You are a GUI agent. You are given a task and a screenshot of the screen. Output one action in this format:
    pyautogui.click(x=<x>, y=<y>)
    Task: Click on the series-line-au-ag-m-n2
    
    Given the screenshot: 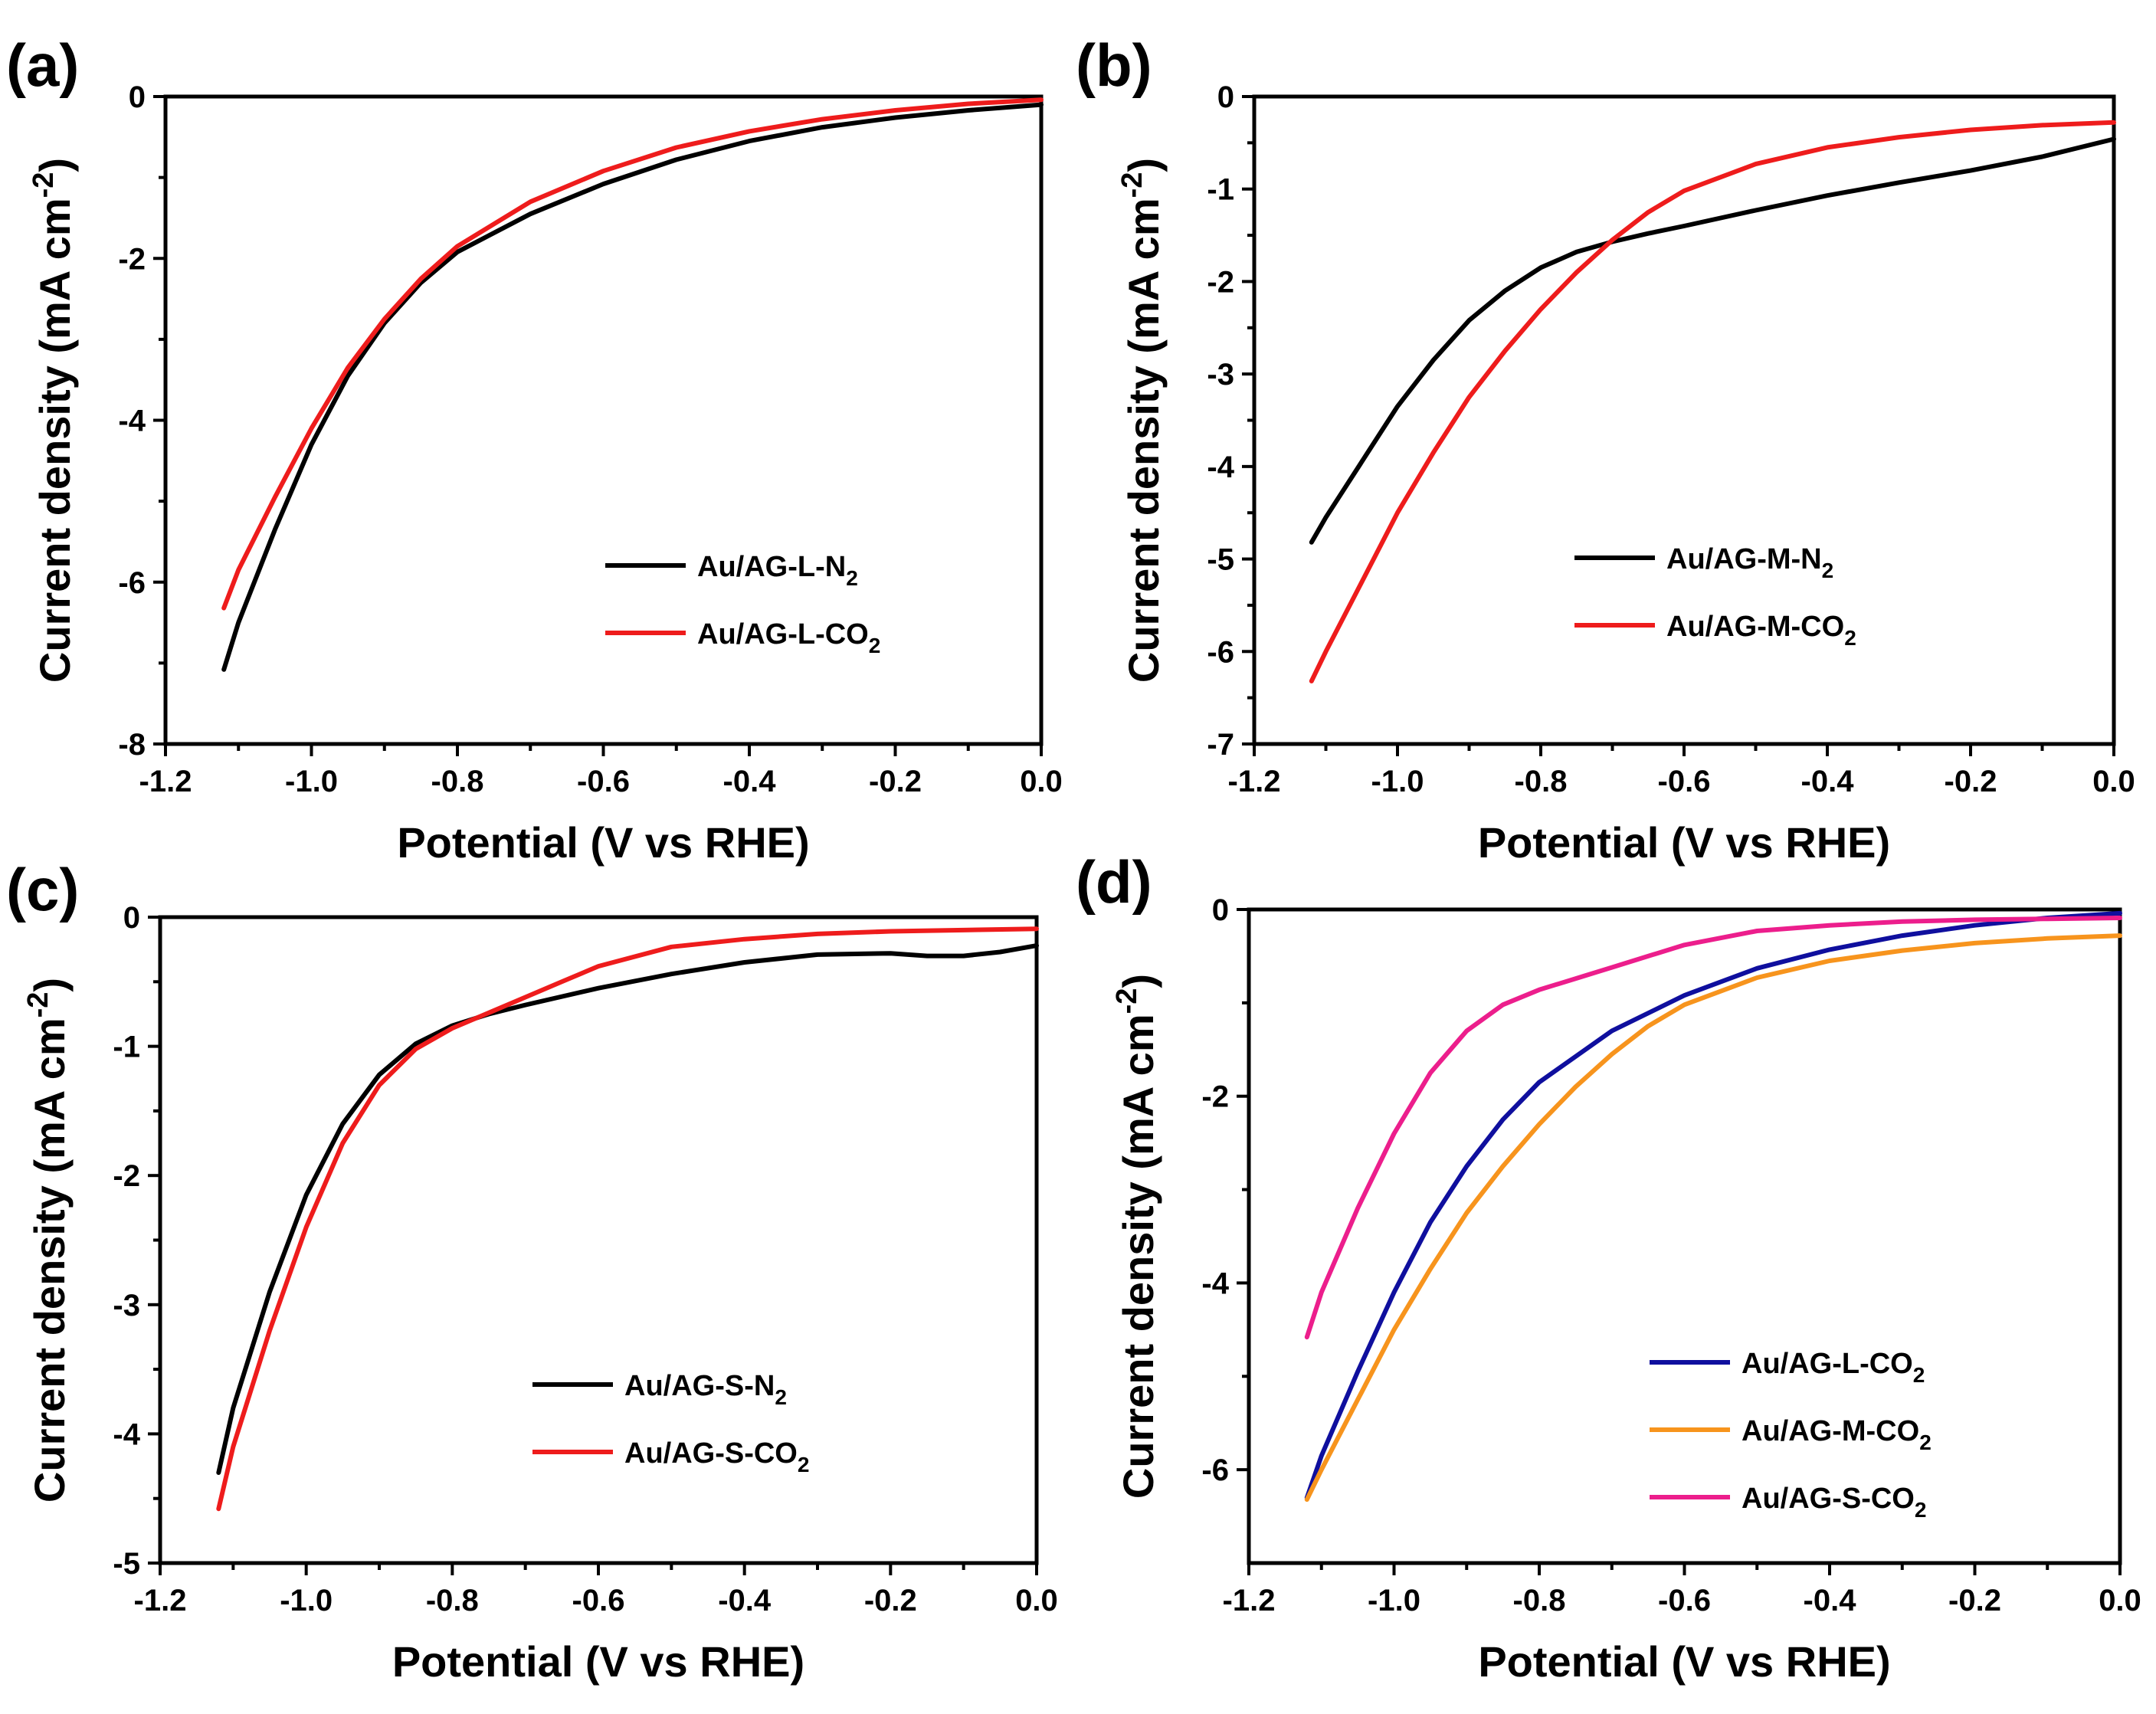 What is the action you would take?
    pyautogui.click(x=1712, y=340)
    